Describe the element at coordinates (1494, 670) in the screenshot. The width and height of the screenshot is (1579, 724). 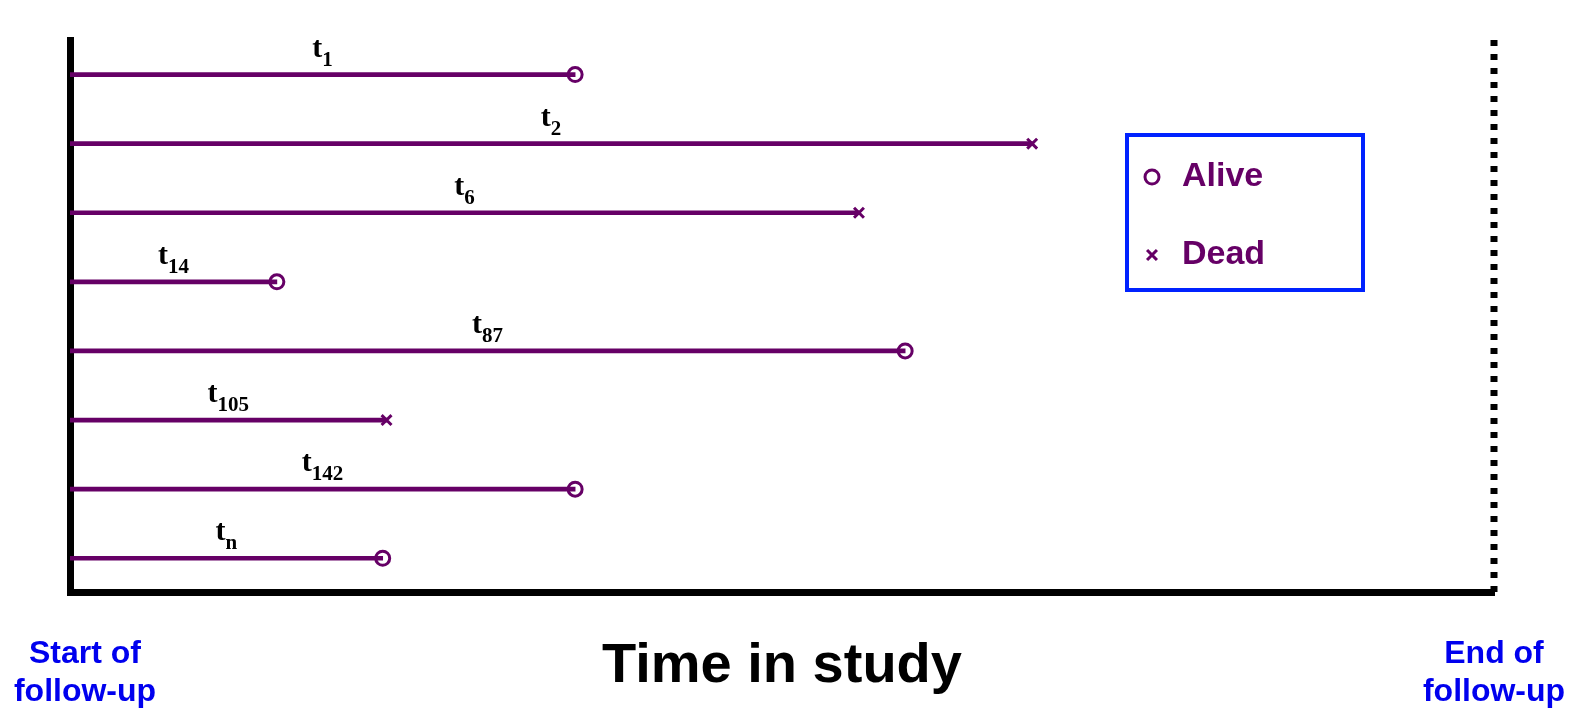
I see `ref-line-label: End of follow-up` at that location.